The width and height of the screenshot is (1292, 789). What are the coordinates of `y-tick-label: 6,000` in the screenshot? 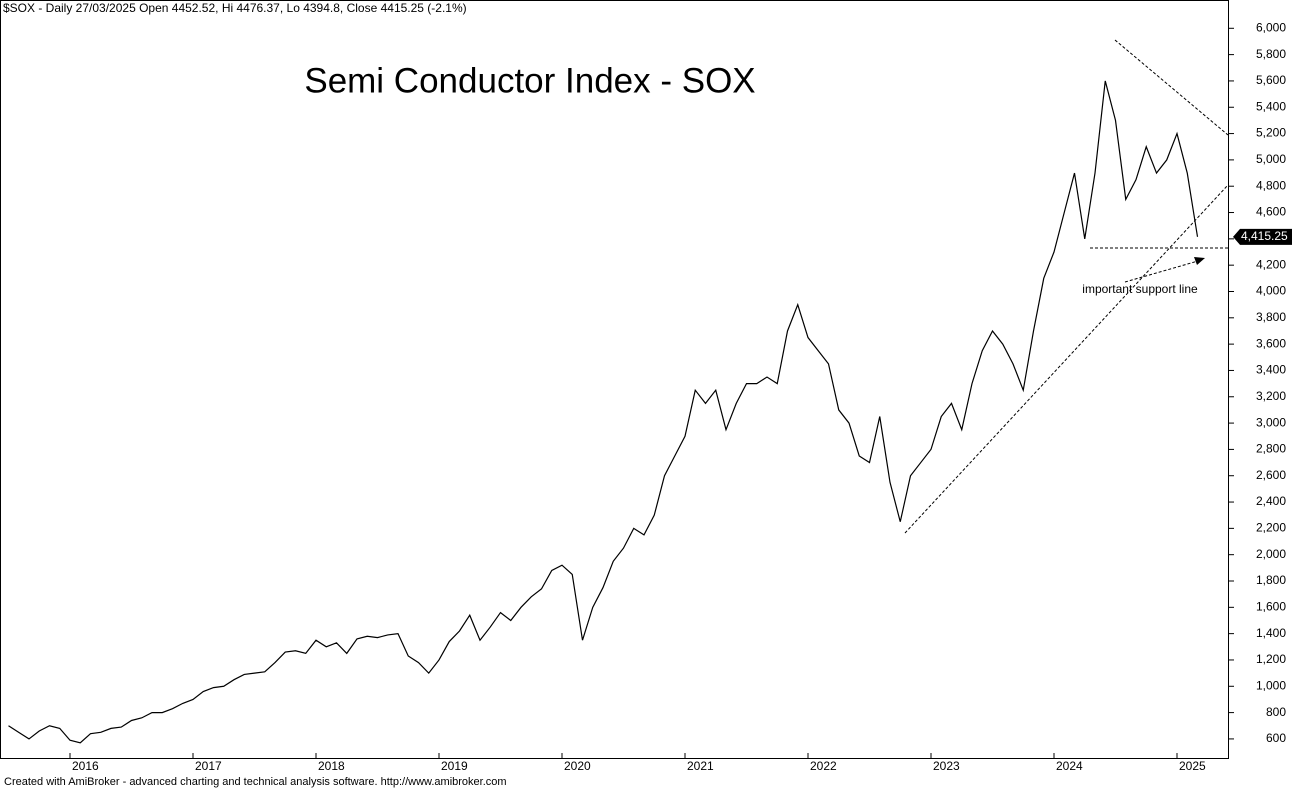 It's located at (1271, 27).